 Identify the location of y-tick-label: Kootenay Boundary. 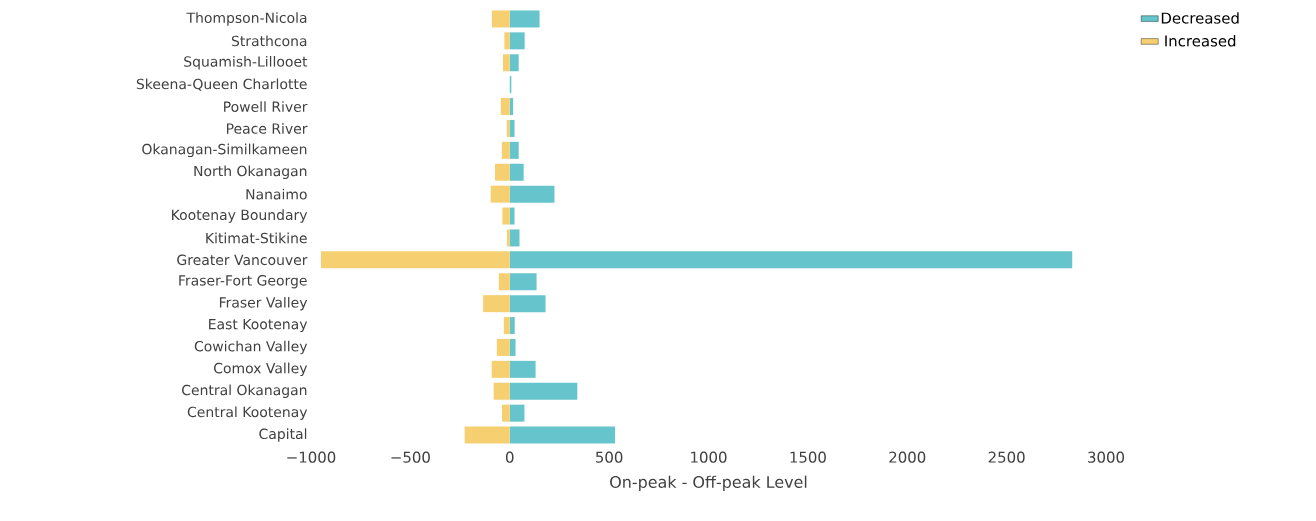
(240, 216).